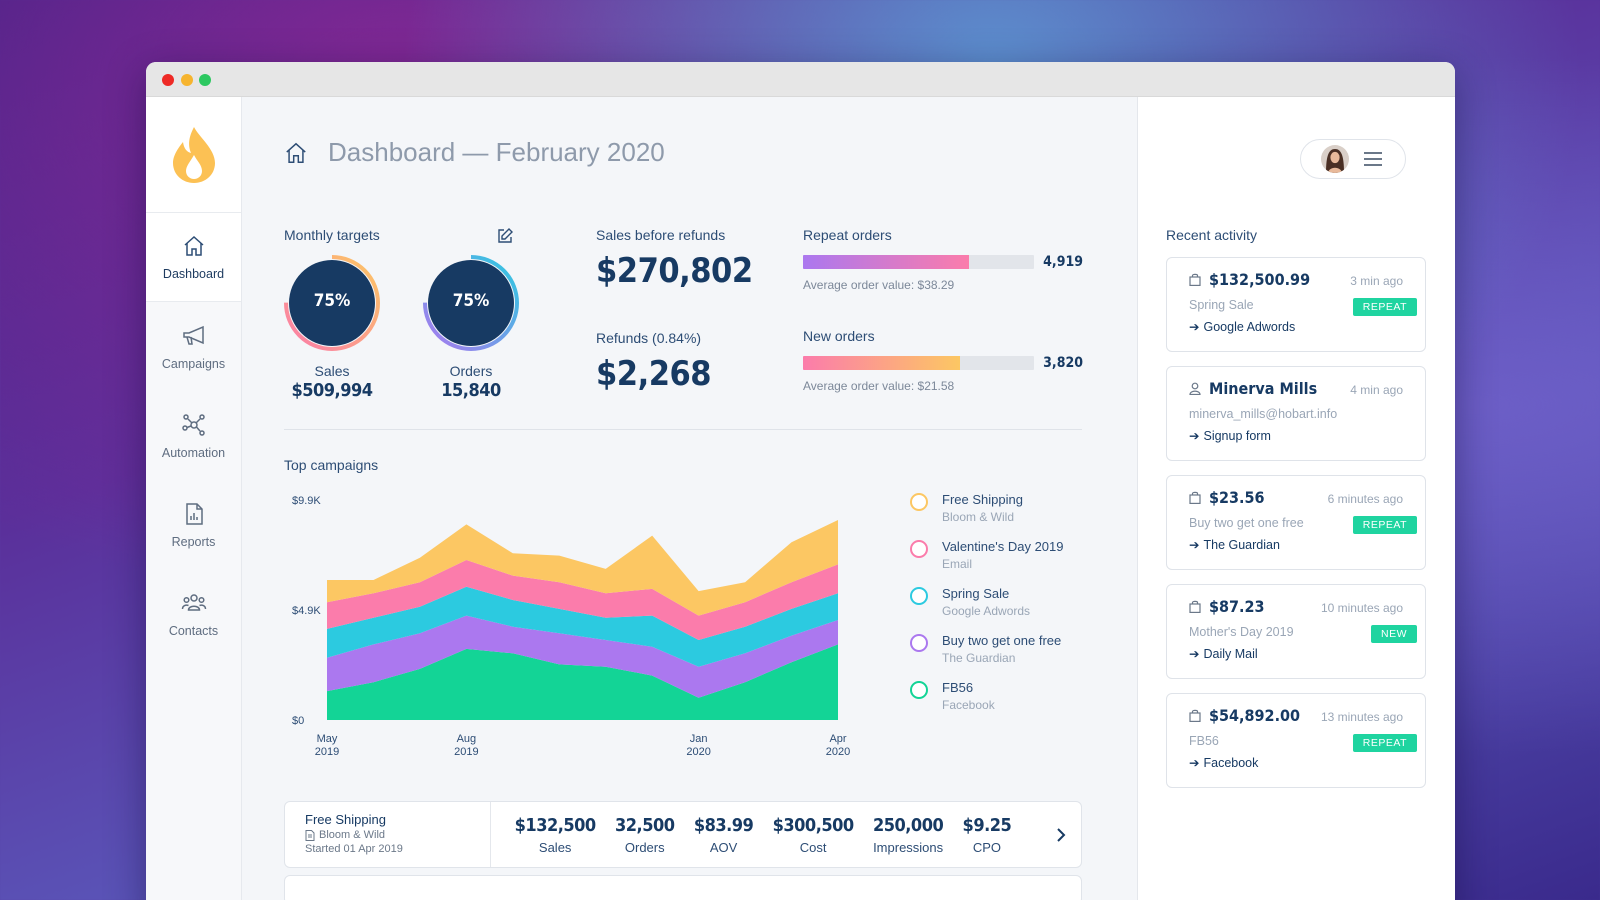 This screenshot has height=900, width=1600. Describe the element at coordinates (1249, 326) in the screenshot. I see `activity-source-link: Google Adwords` at that location.